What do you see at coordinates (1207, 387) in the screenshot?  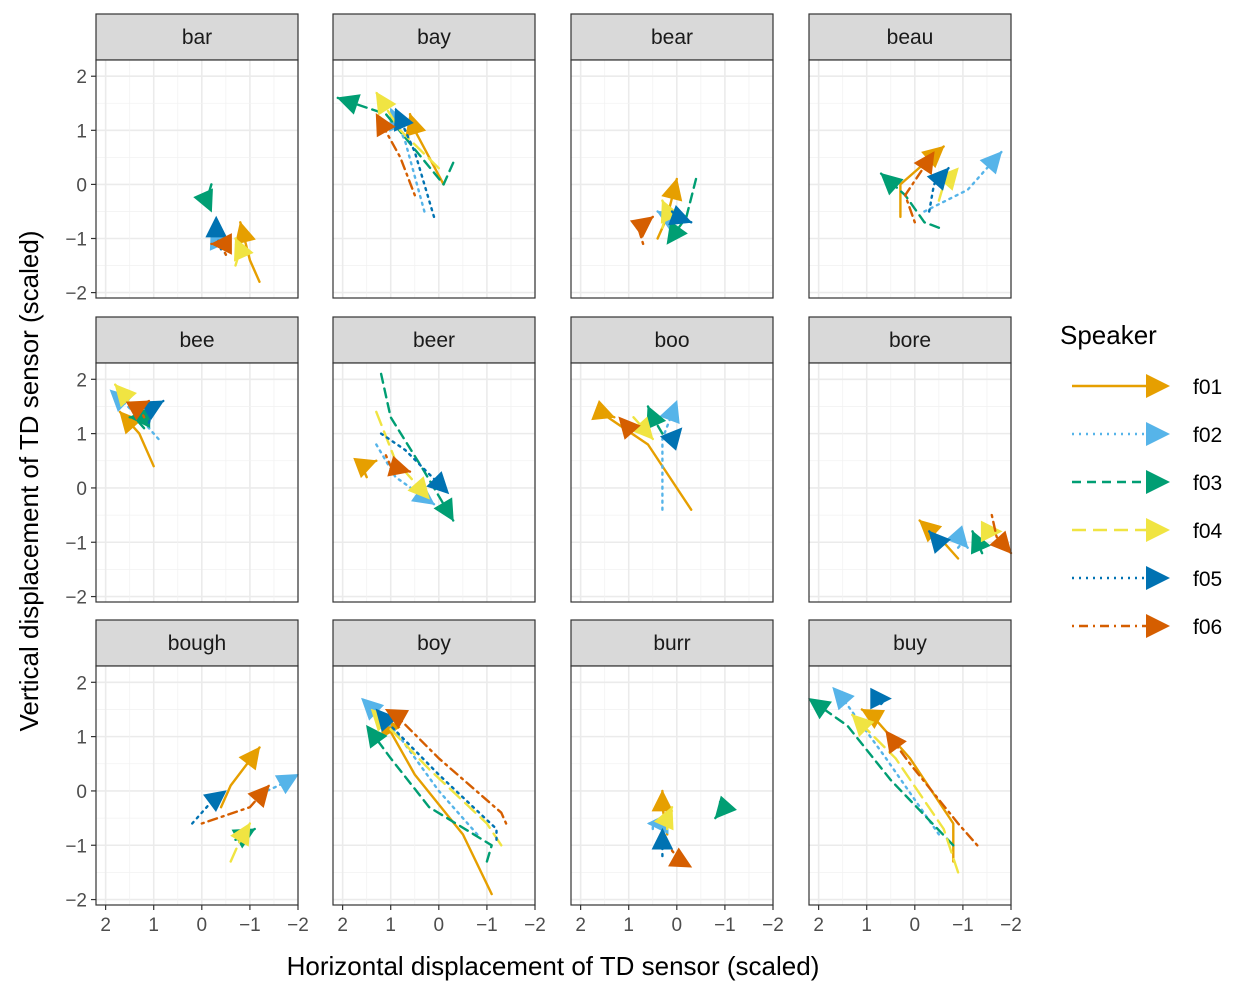 I see `legend-label: f01` at bounding box center [1207, 387].